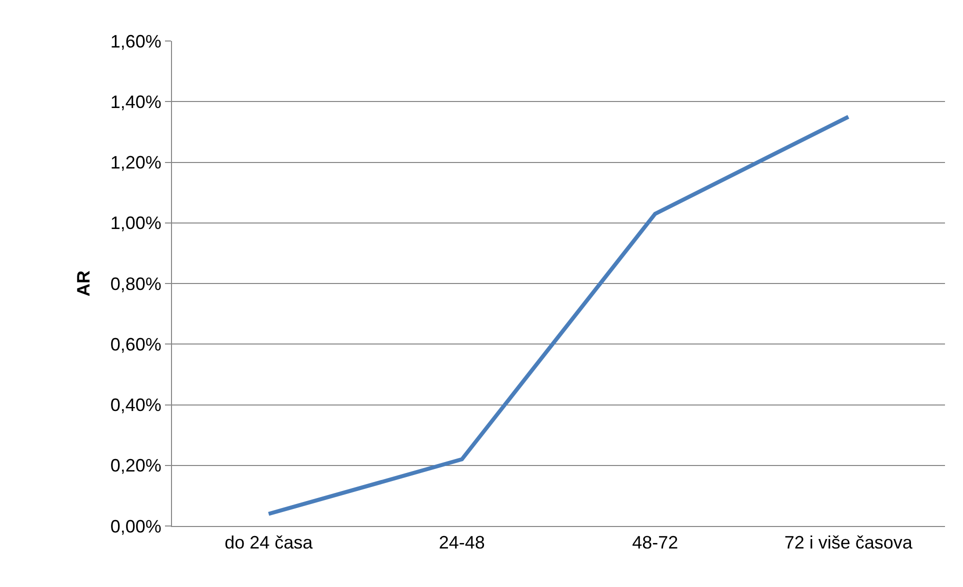  Describe the element at coordinates (136, 466) in the screenshot. I see `y-tick-label: 0,20%` at that location.